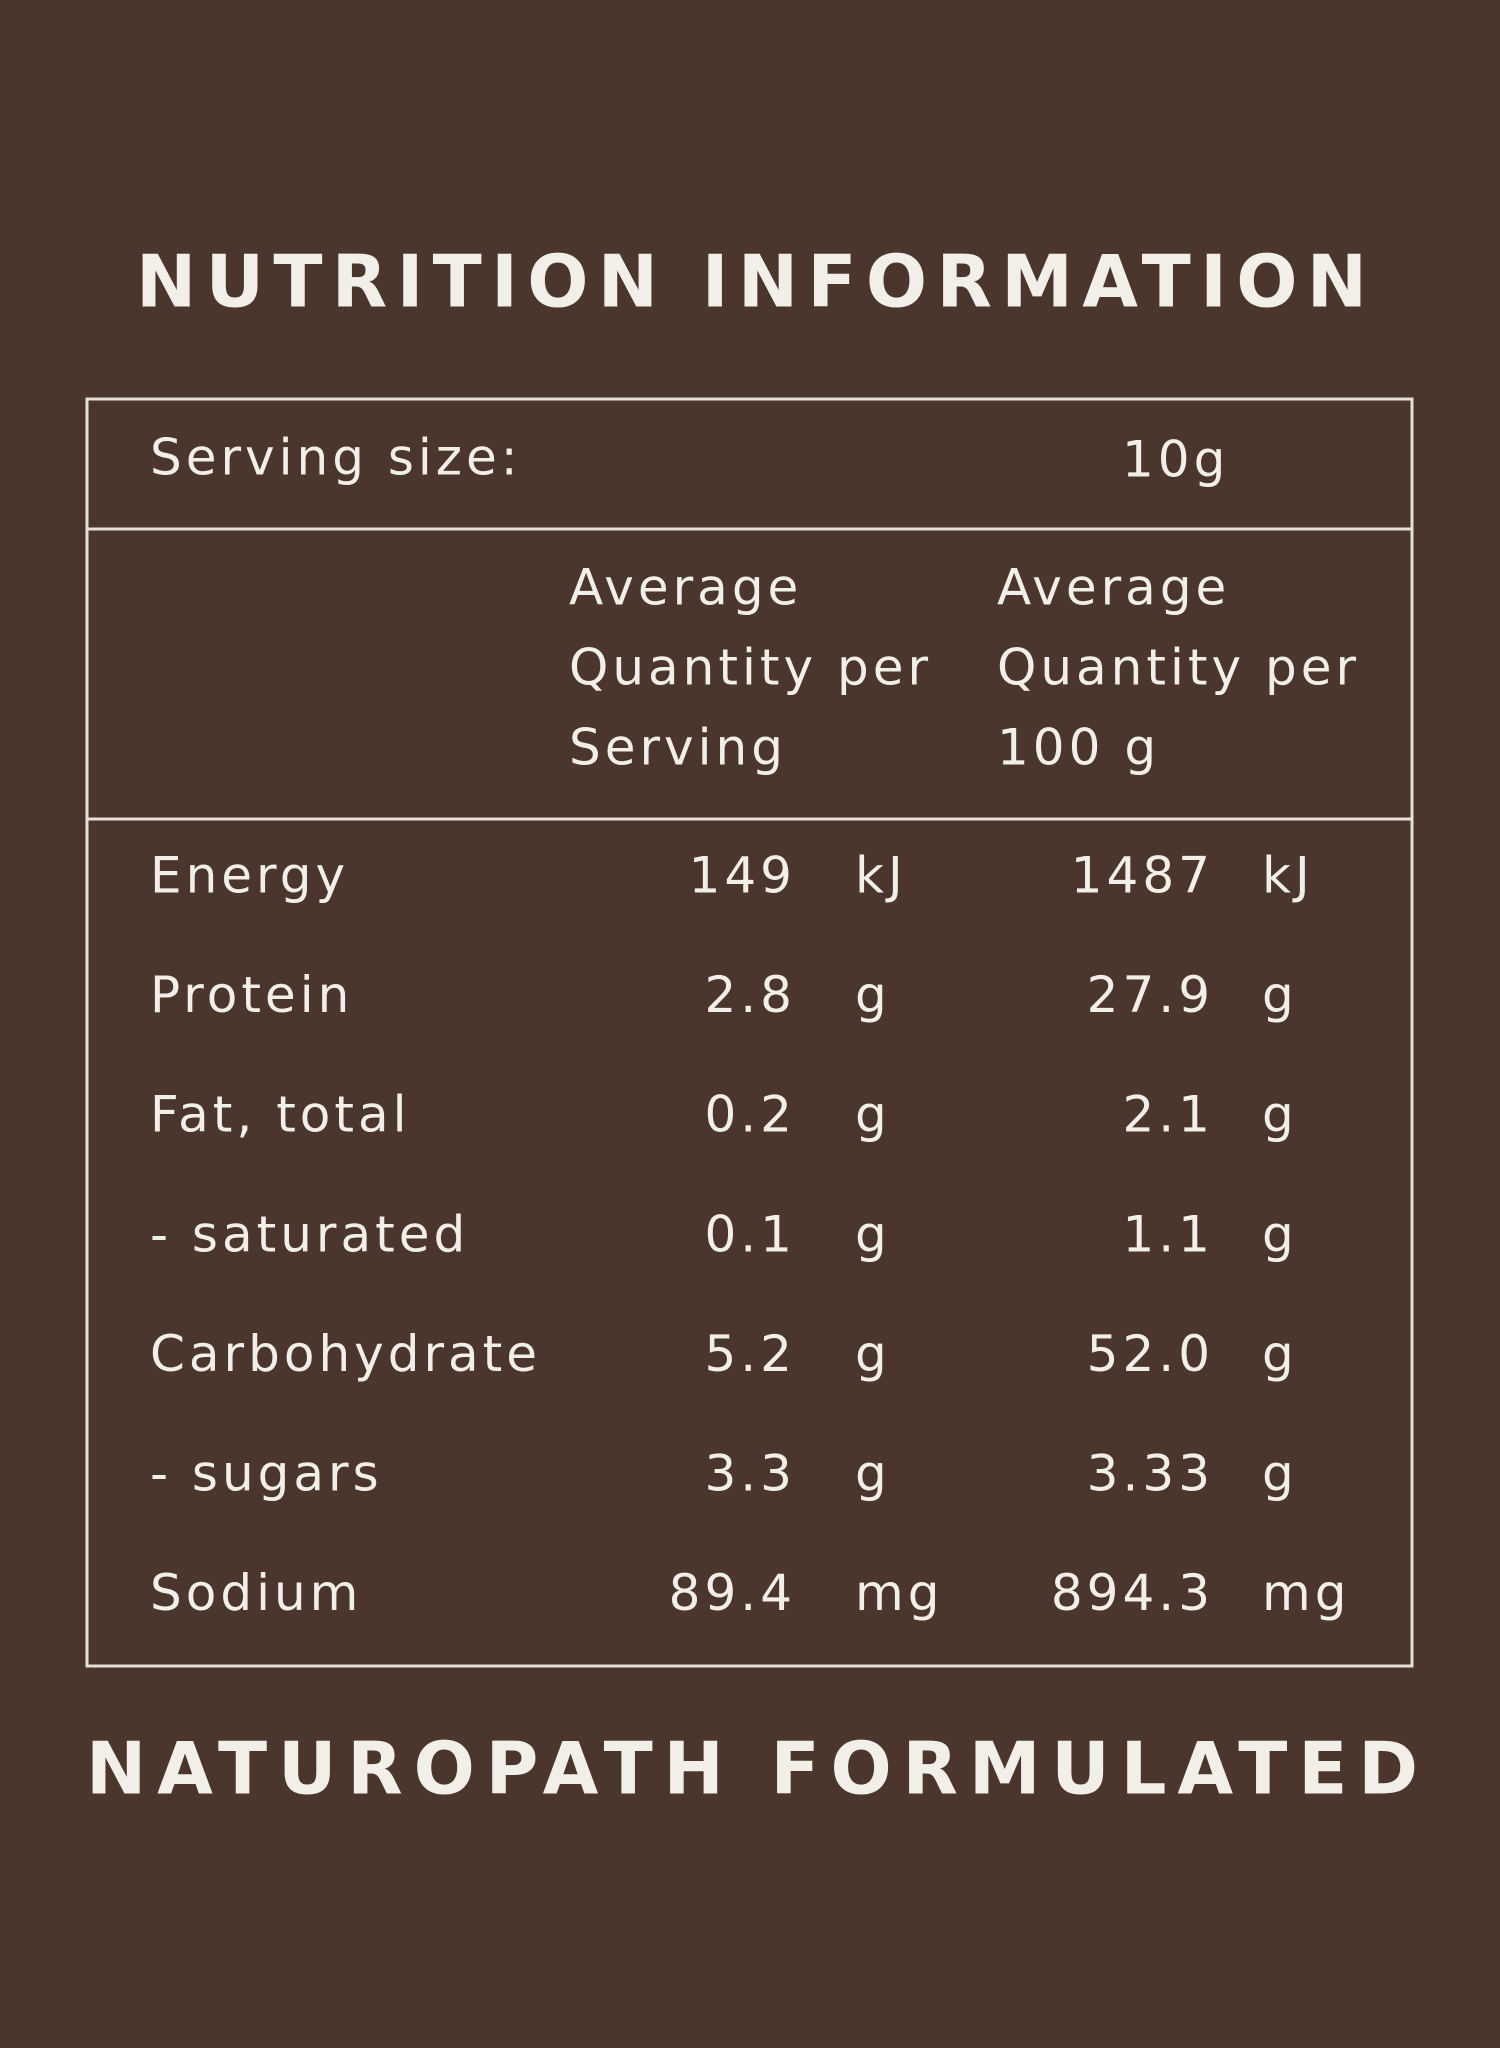 The height and width of the screenshot is (2048, 1500). What do you see at coordinates (750, 1234) in the screenshot?
I see `per-serving-value: 0.1` at bounding box center [750, 1234].